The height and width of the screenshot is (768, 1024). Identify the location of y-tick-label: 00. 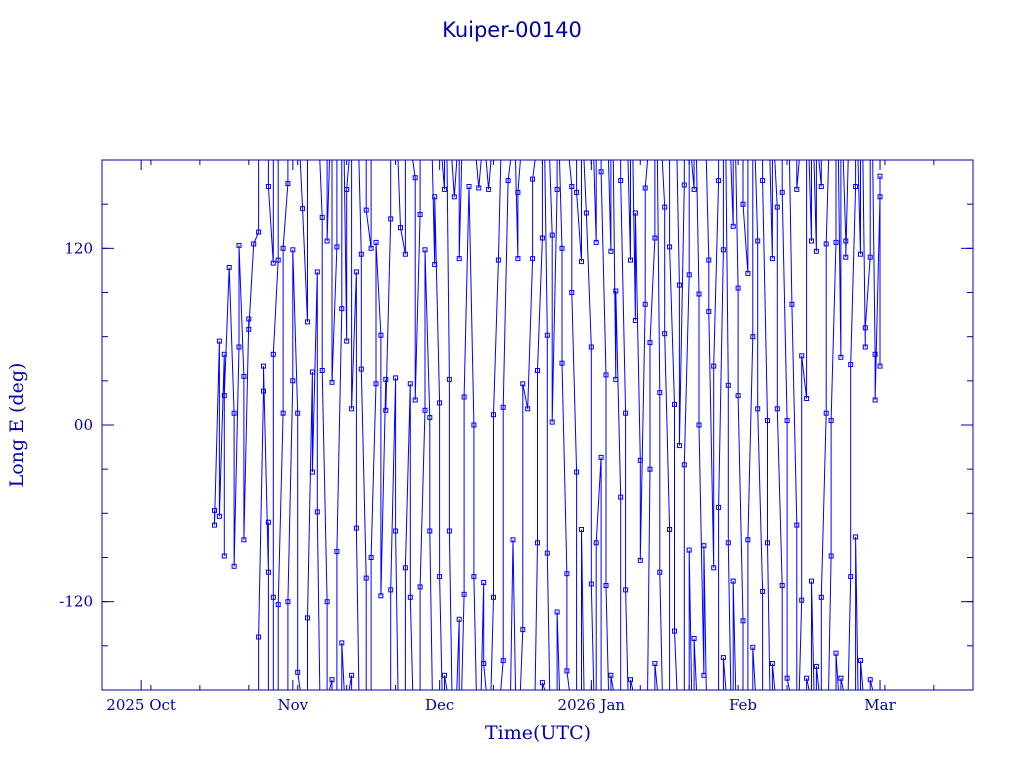
(83, 425).